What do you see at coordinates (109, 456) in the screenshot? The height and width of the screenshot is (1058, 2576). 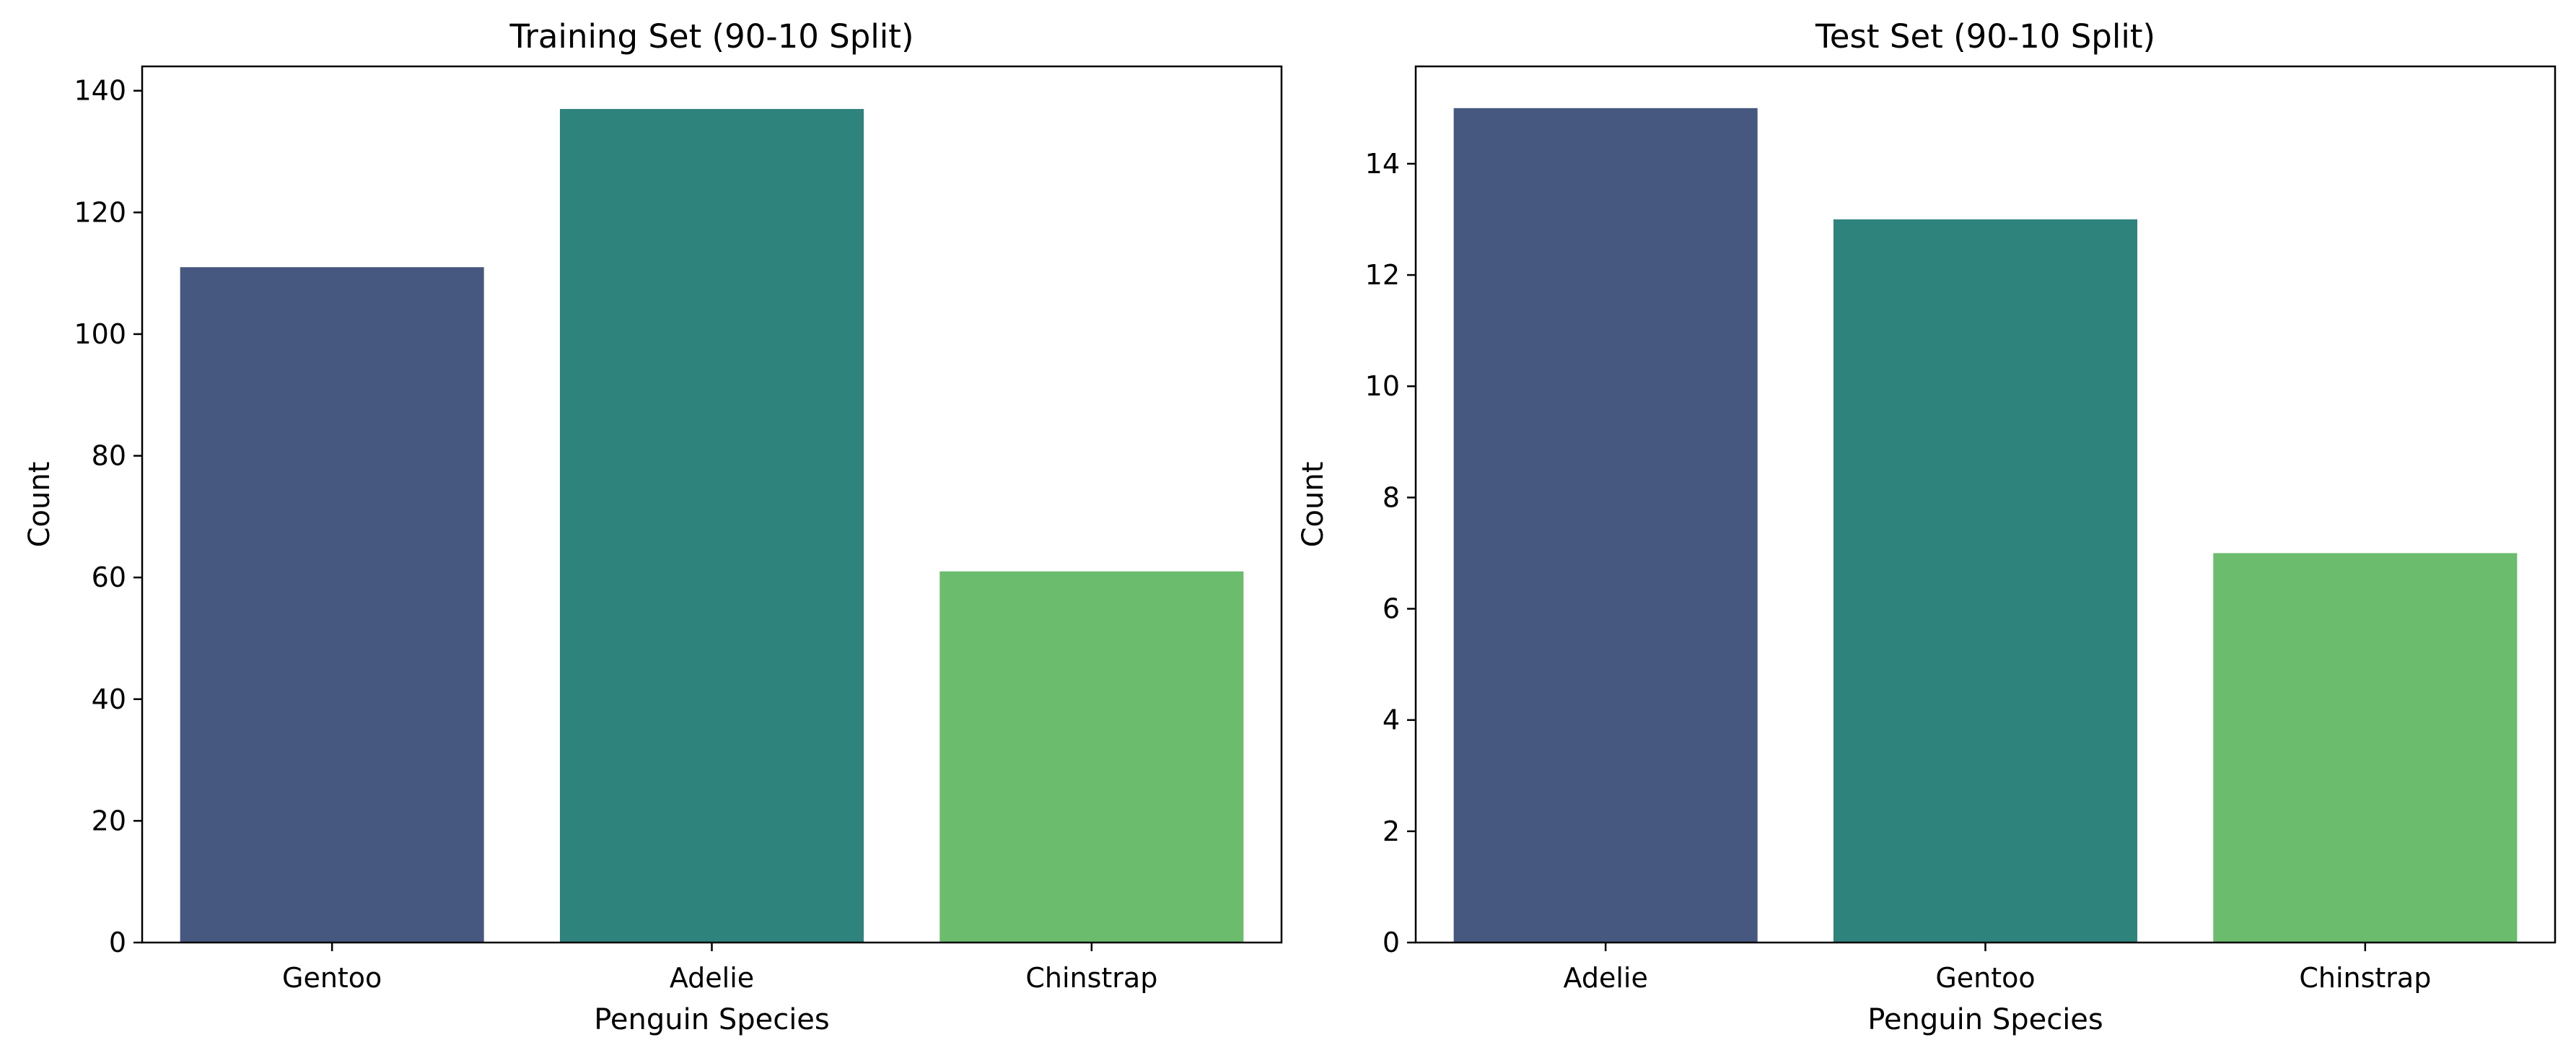 I see `y-tick-label: 80` at bounding box center [109, 456].